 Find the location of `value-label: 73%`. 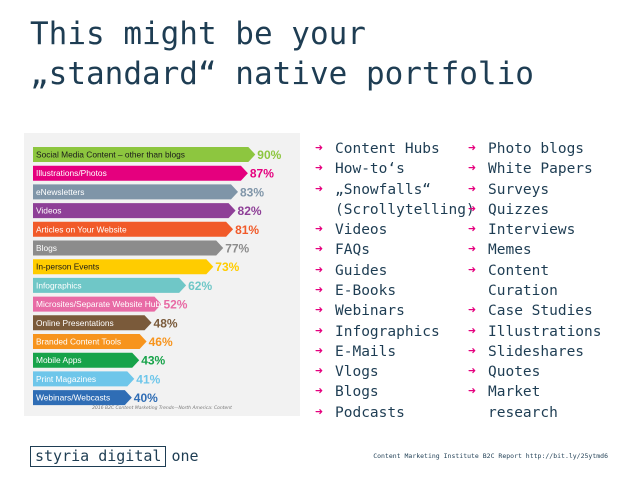

value-label: 73% is located at coordinates (227, 267).